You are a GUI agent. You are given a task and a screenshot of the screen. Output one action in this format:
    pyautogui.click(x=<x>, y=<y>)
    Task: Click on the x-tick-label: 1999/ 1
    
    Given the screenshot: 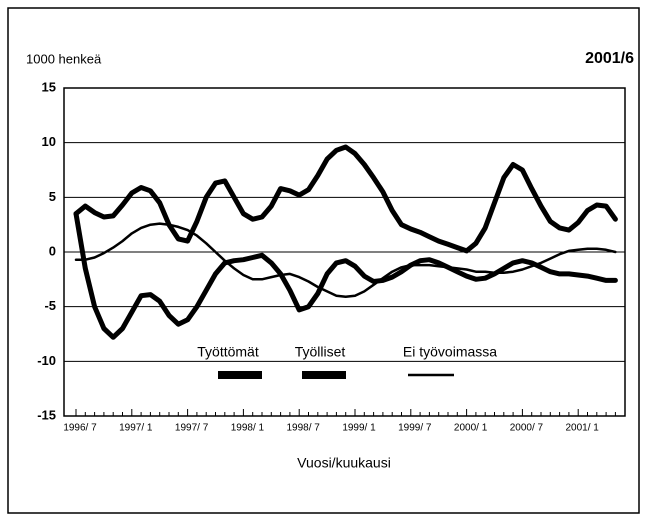 What is the action you would take?
    pyautogui.click(x=359, y=428)
    